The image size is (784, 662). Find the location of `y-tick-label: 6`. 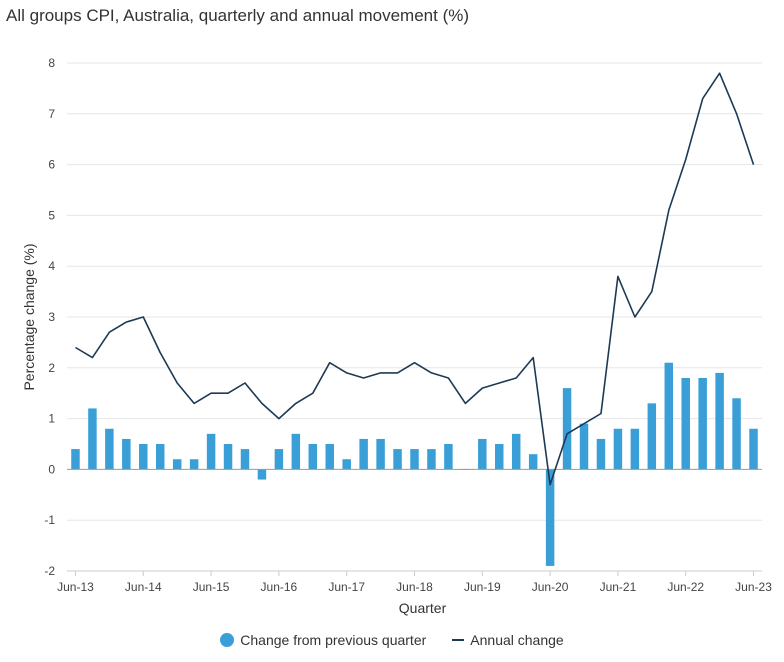

y-tick-label: 6 is located at coordinates (51, 165).